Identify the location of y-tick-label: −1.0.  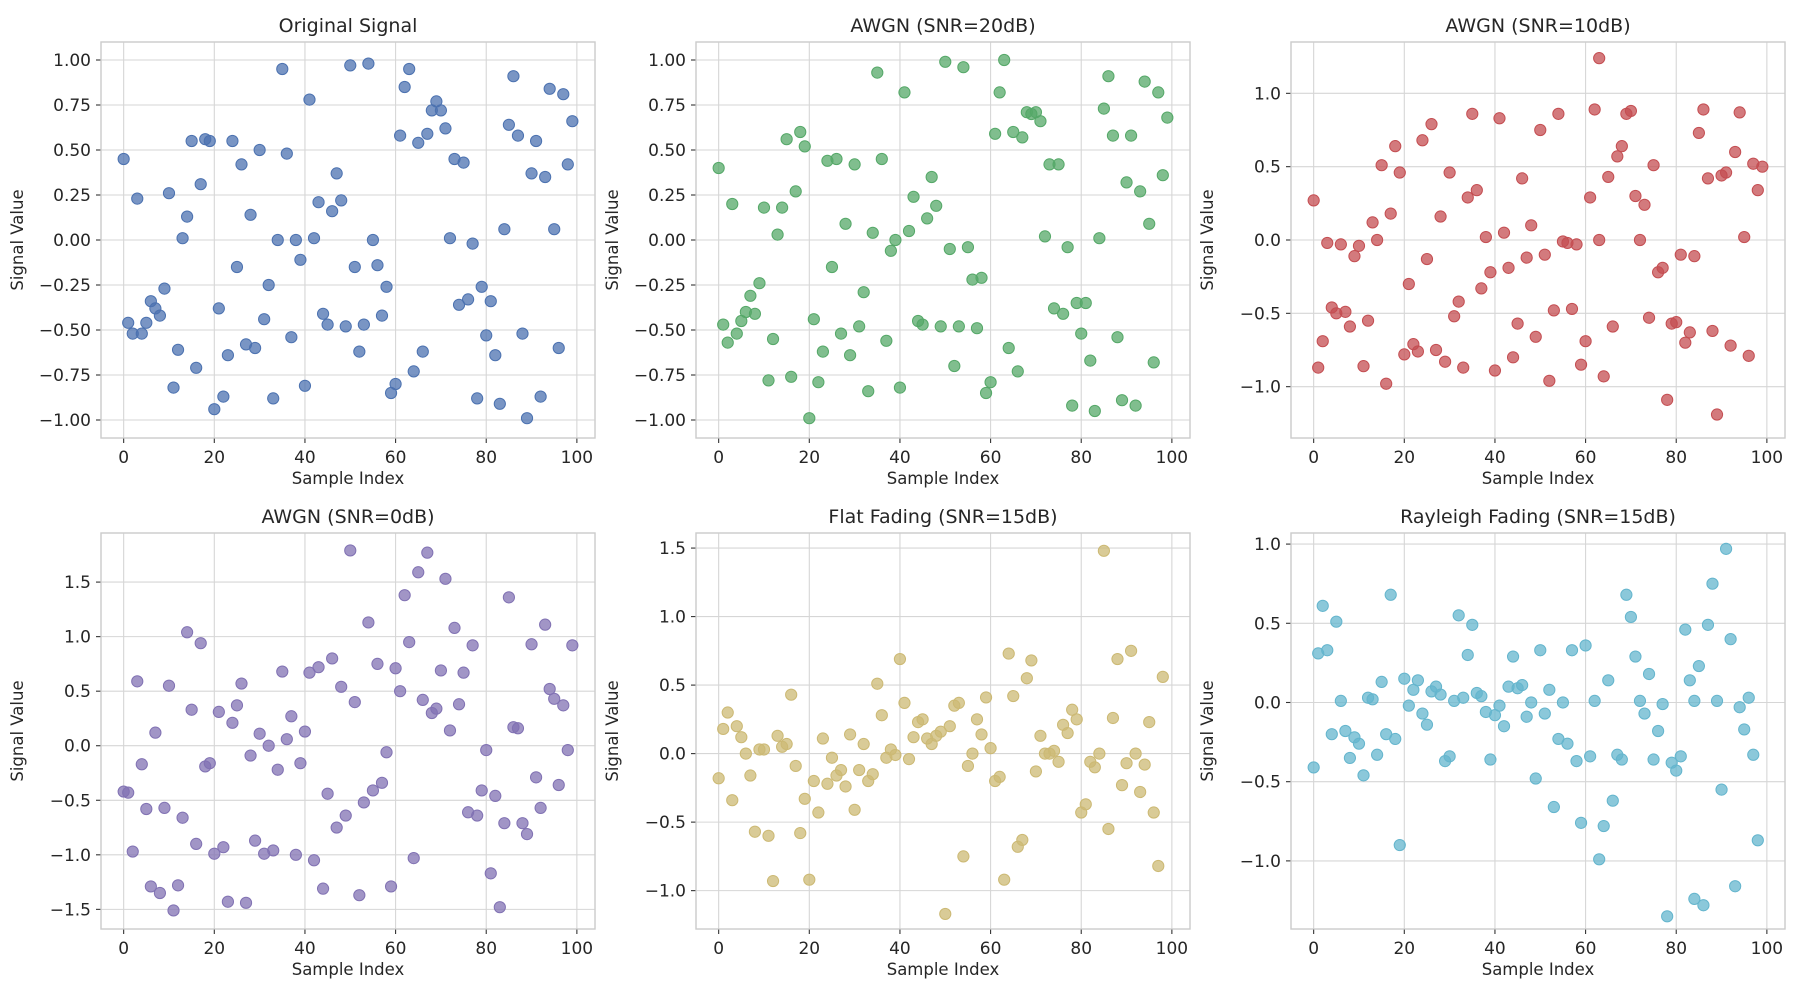
(665, 892).